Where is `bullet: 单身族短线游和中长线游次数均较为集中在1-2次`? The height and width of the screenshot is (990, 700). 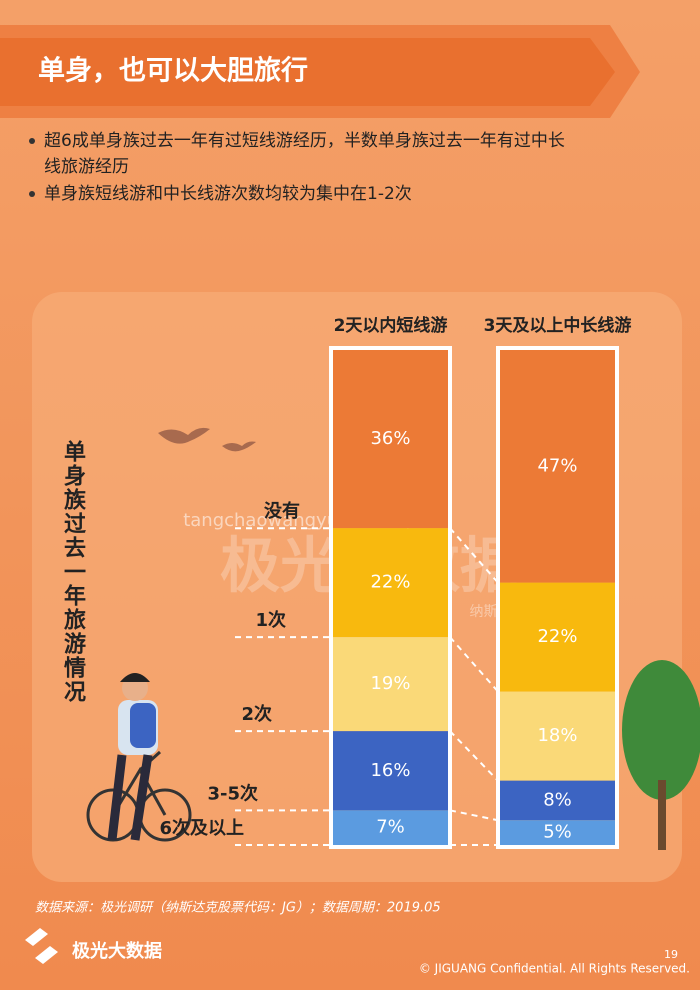 bullet: 单身族短线游和中长线游次数均较为集中在1-2次 is located at coordinates (228, 194).